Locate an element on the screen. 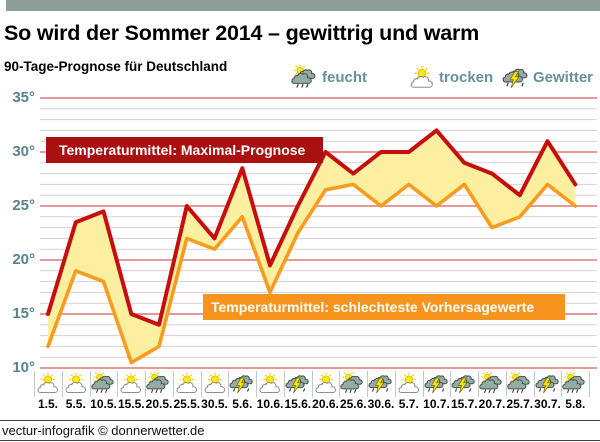  x-axis-label: 15.7. is located at coordinates (464, 404).